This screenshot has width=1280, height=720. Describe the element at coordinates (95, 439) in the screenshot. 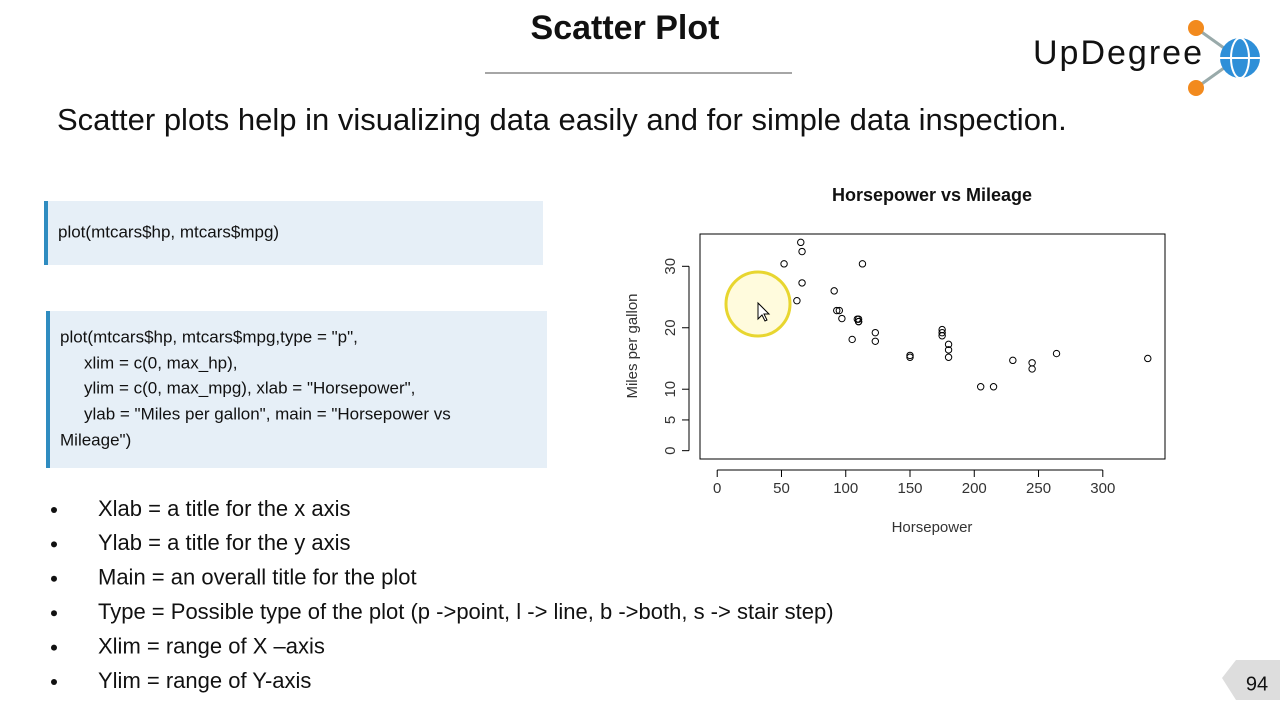

I see `code-line: Mileage")` at that location.